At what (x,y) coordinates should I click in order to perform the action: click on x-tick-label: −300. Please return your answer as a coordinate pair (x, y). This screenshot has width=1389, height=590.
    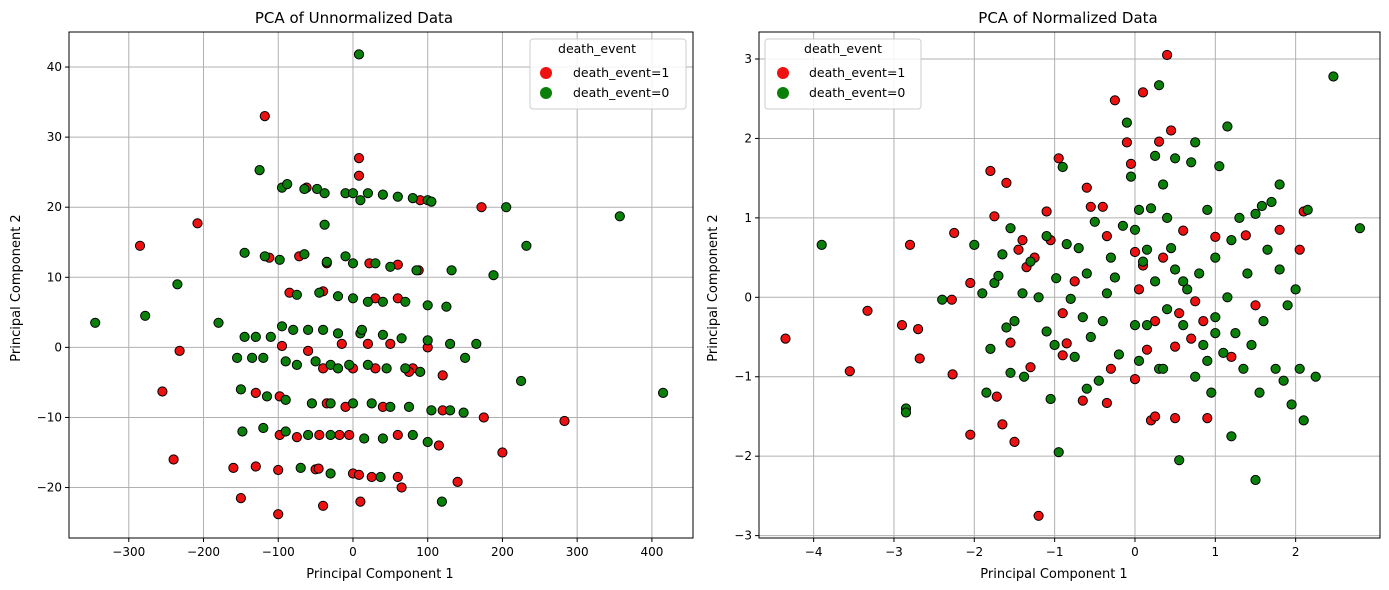
    Looking at the image, I should click on (128, 552).